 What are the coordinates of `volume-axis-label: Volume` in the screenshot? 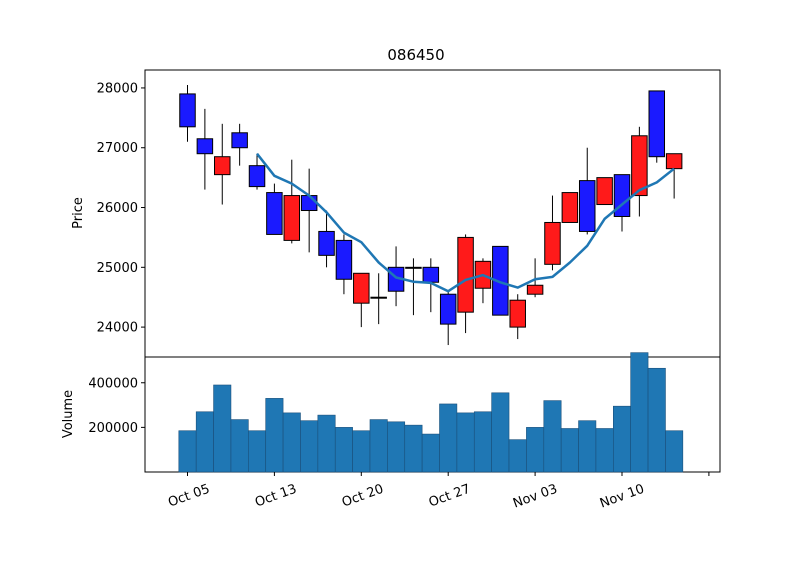 It's located at (68, 414).